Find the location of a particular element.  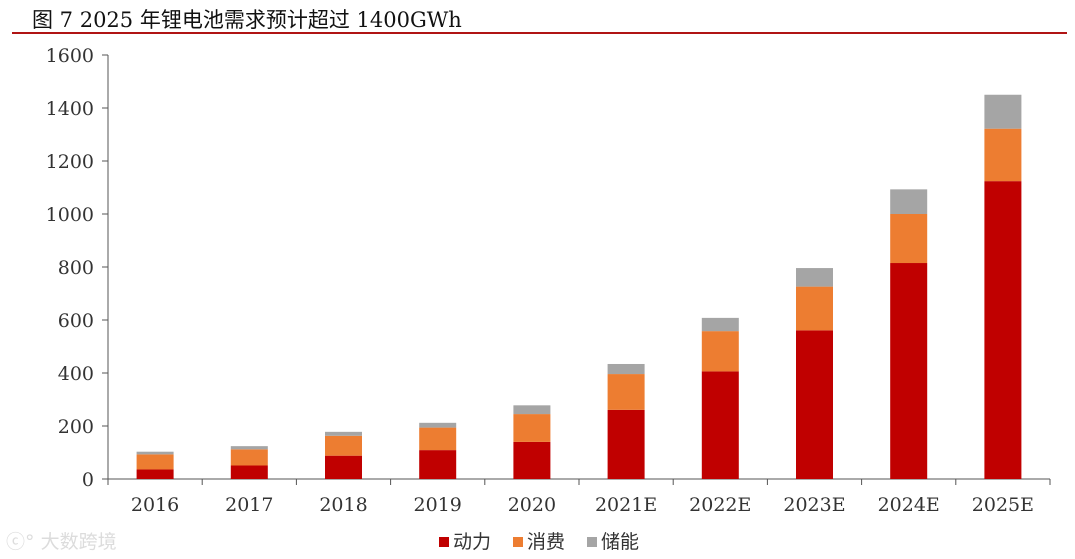

y-tick-label: 0 is located at coordinates (88, 480).